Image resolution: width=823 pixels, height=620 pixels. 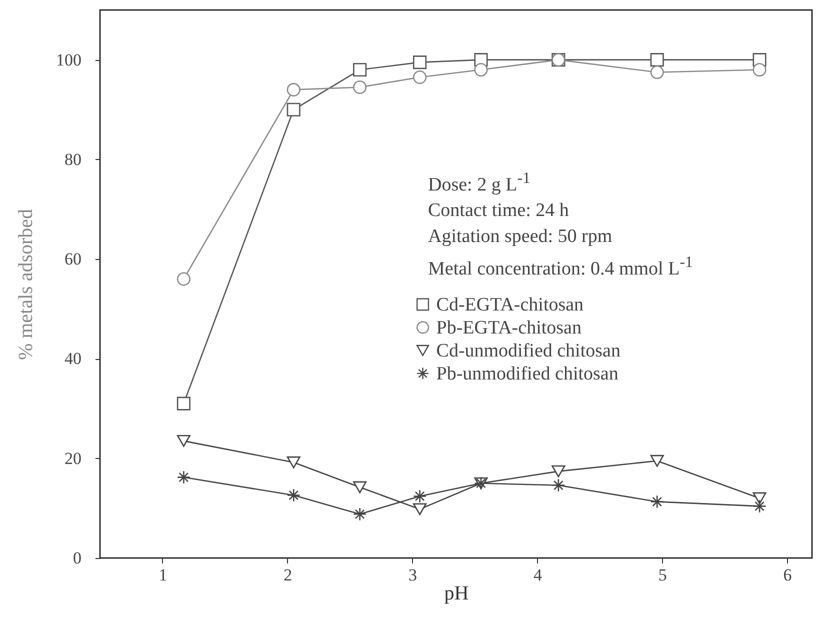 What do you see at coordinates (77, 558) in the screenshot?
I see `y-tick-label: 0` at bounding box center [77, 558].